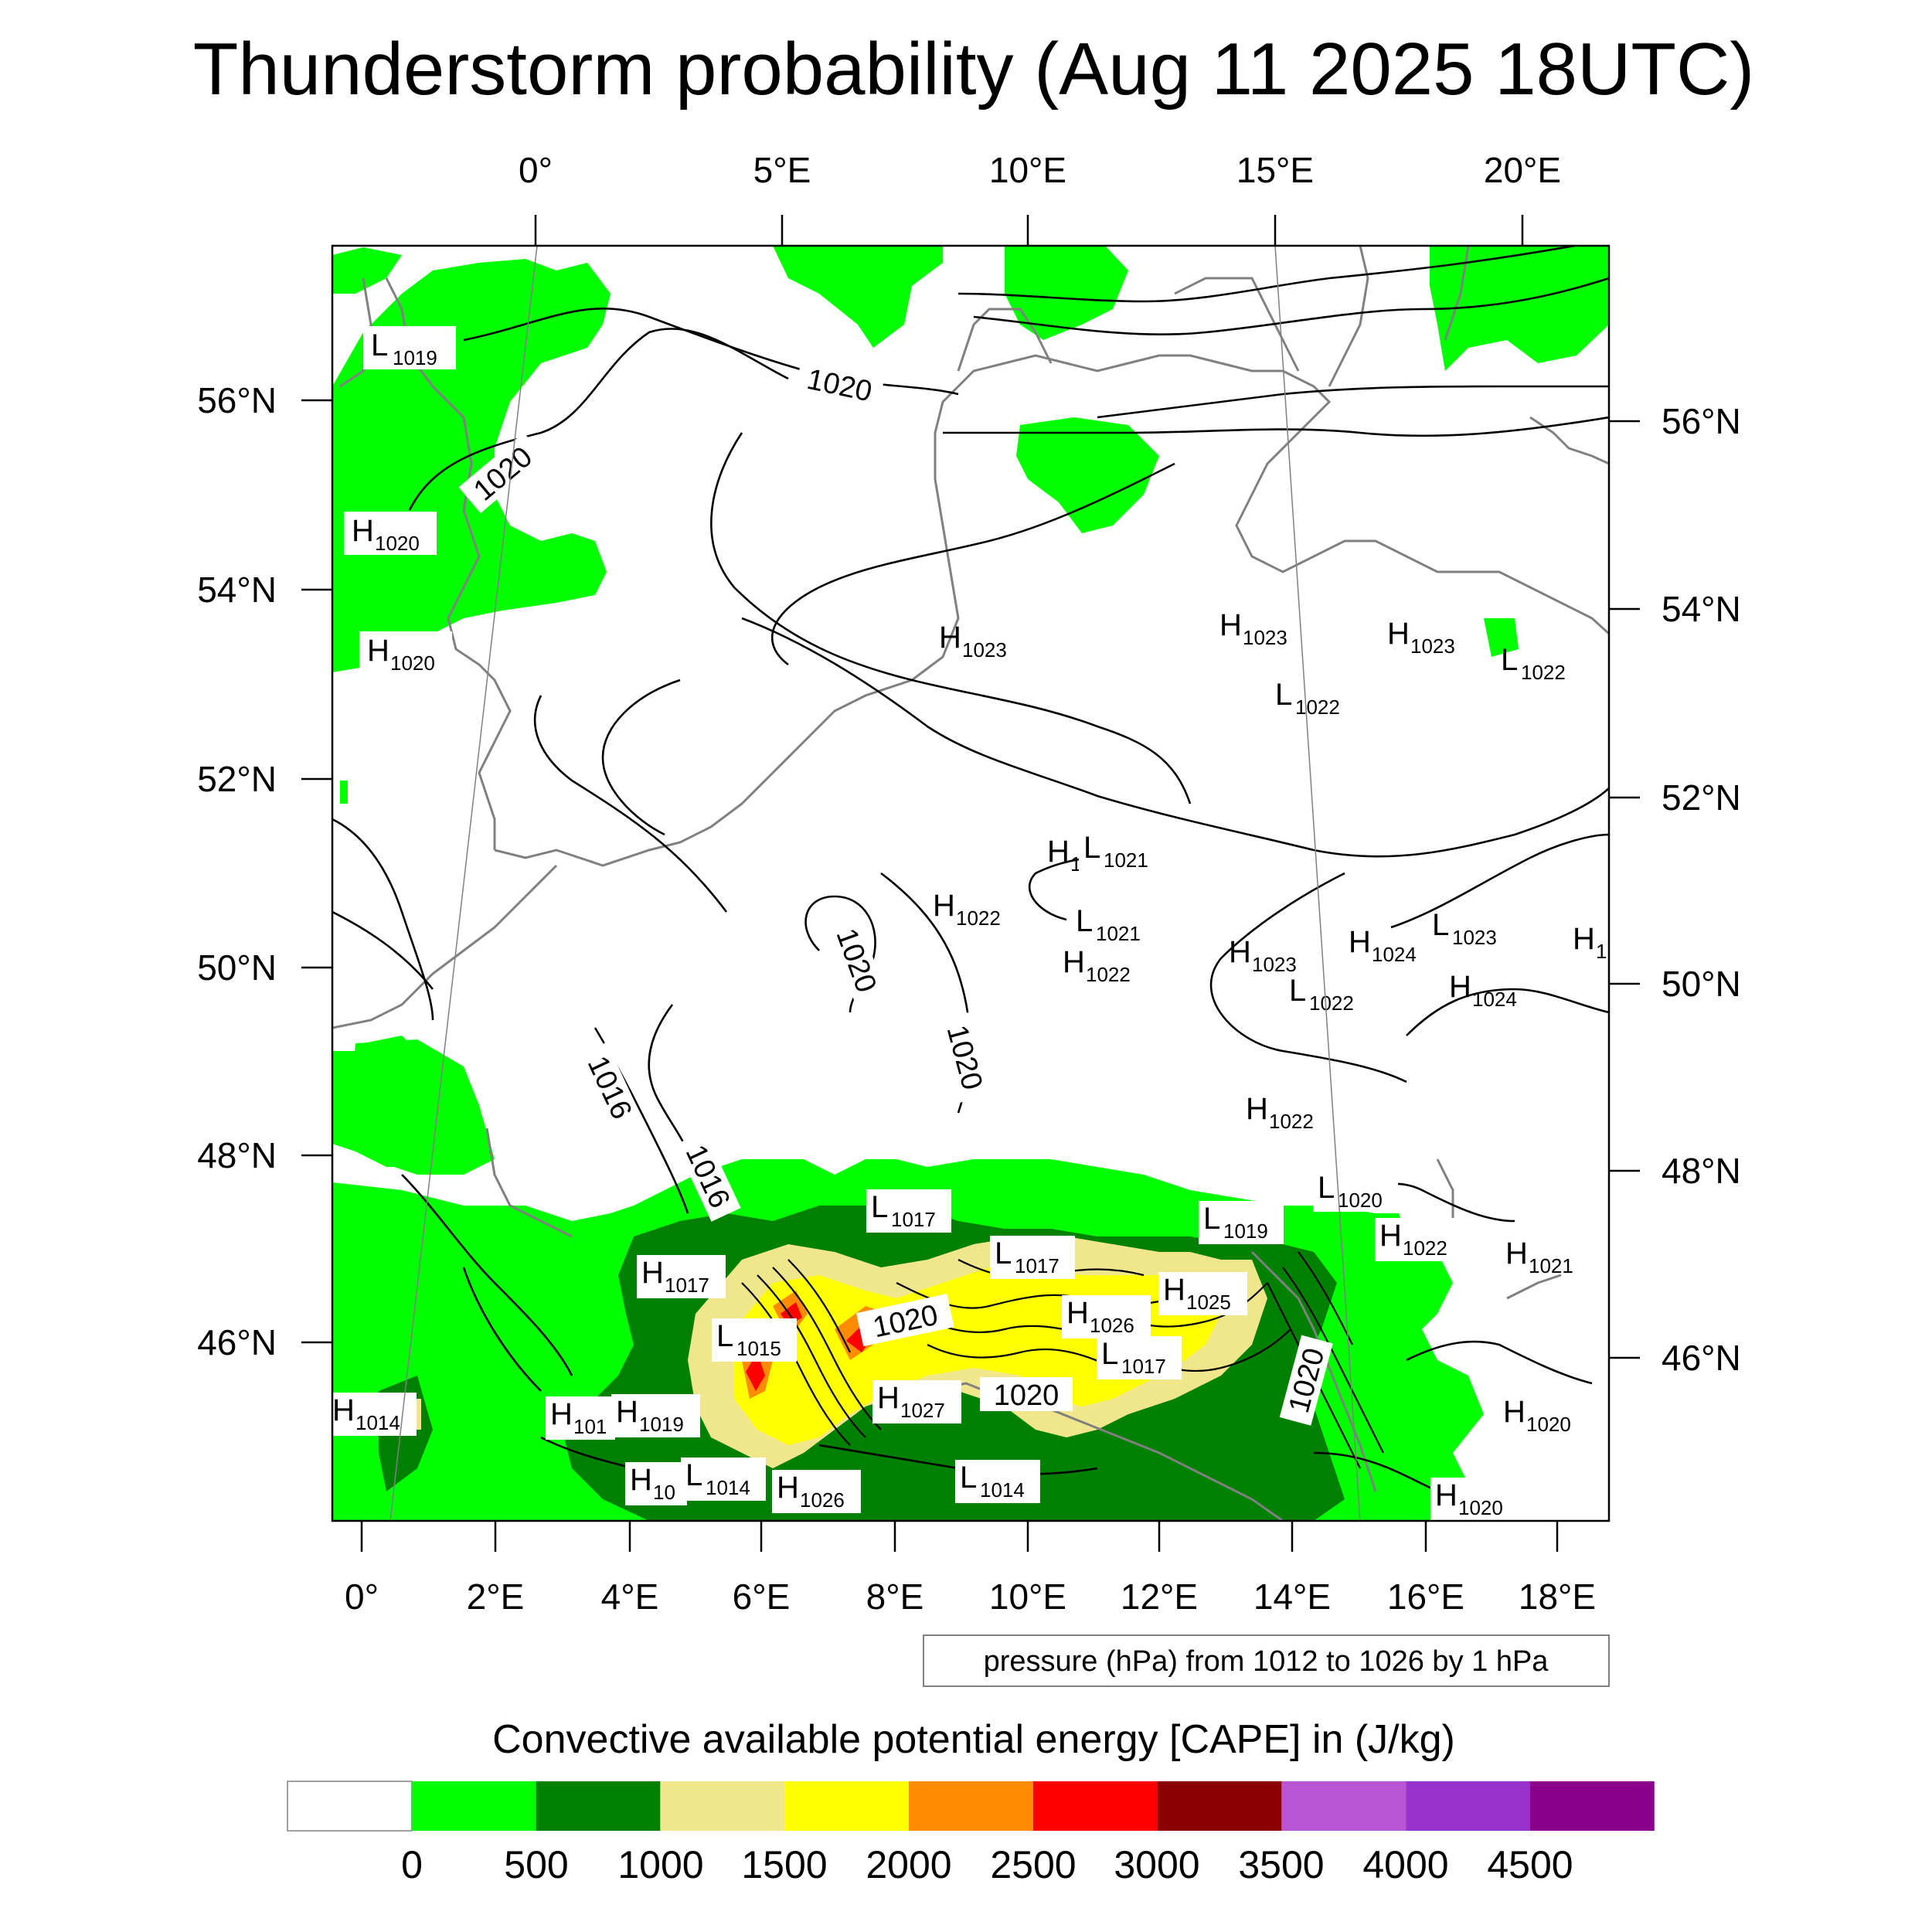 Image resolution: width=1932 pixels, height=1932 pixels. Describe the element at coordinates (536, 170) in the screenshot. I see `lon-label: 0°` at that location.